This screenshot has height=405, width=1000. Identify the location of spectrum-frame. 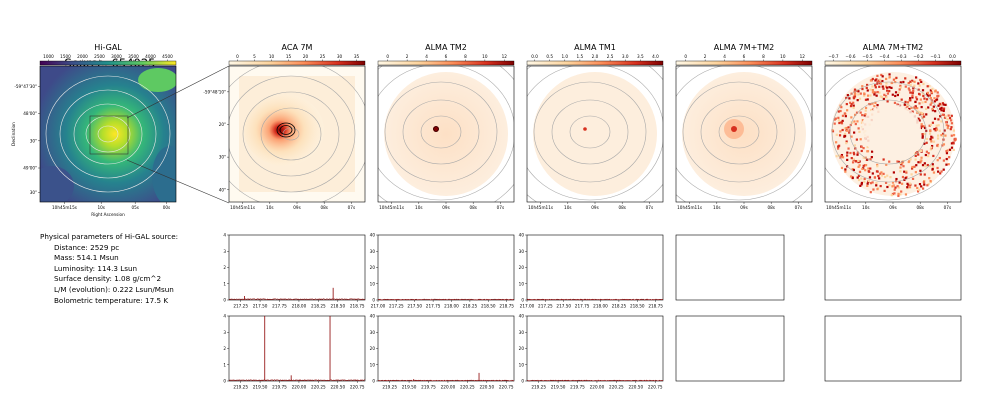
(595, 348).